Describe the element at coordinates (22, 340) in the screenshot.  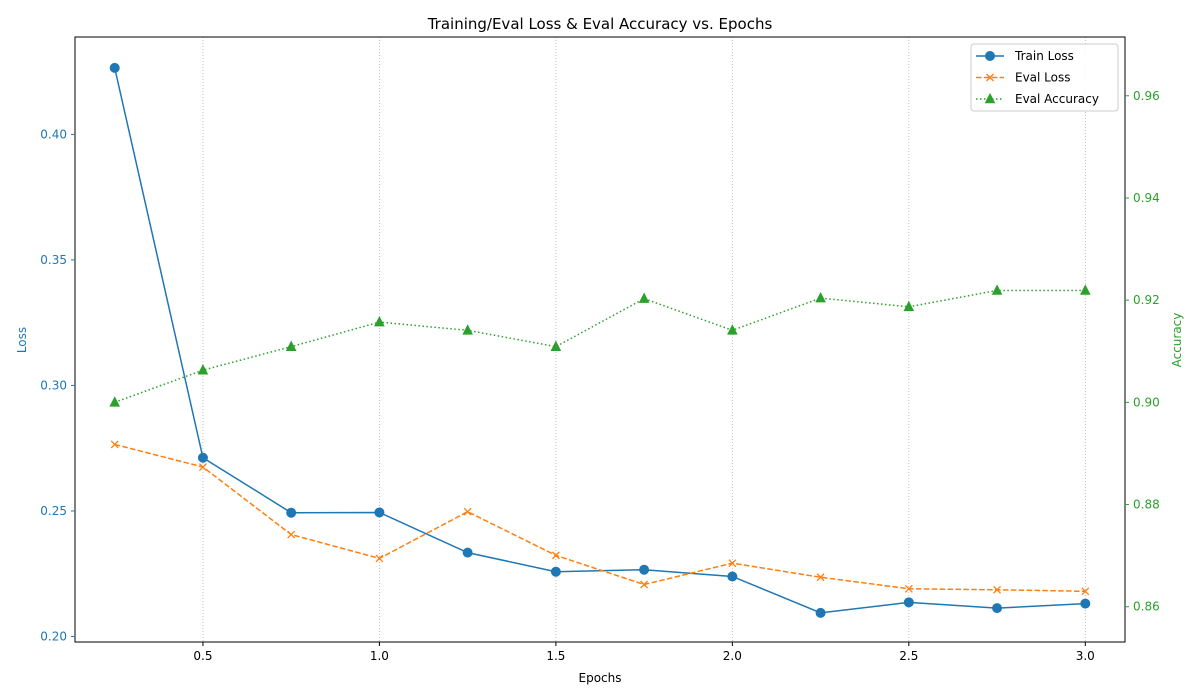
I see `y-axis-left-title: Loss` at that location.